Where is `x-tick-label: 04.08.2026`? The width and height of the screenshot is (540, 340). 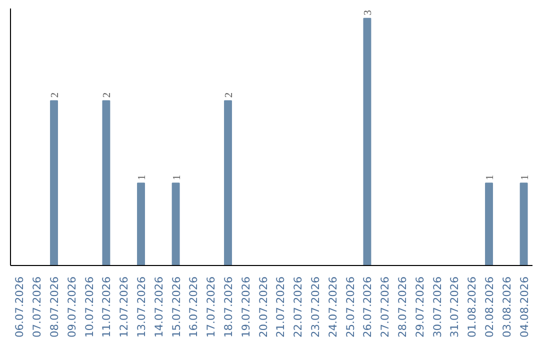
x-tick-label: 04.08.2026 is located at coordinates (524, 307).